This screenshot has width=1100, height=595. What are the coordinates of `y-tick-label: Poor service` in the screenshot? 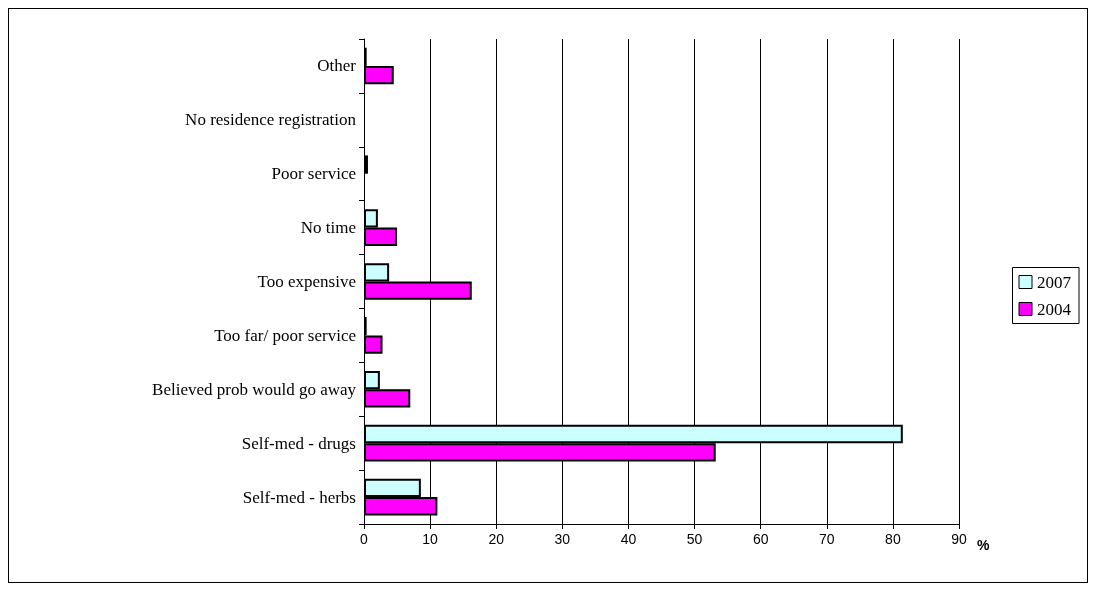 It's located at (313, 174).